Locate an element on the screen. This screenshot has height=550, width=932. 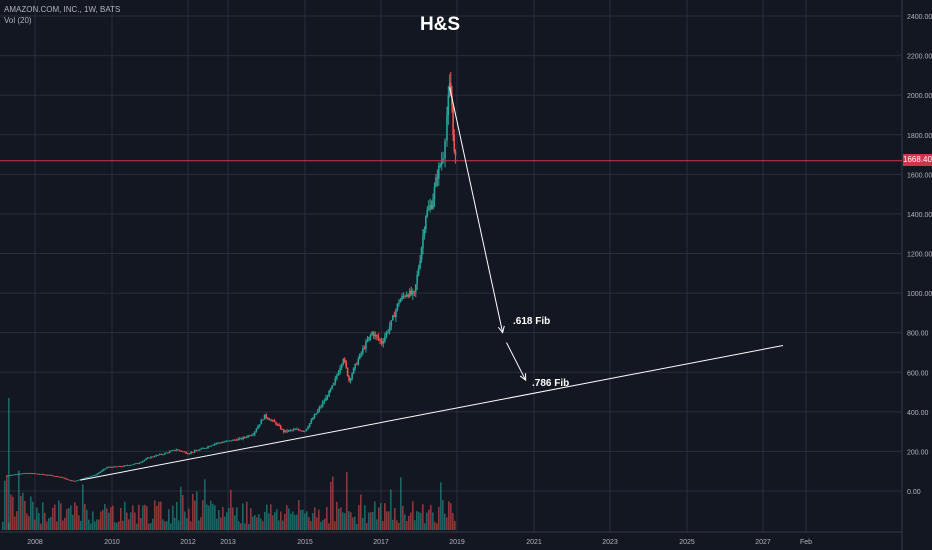
x-tick-label: 2019 is located at coordinates (457, 542).